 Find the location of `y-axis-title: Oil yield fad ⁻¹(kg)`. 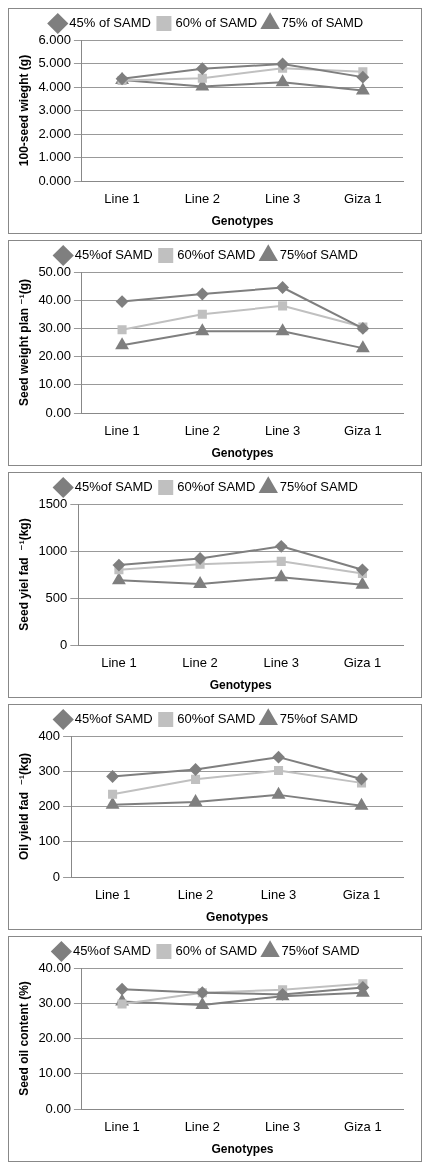

y-axis-title: Oil yield fad ⁻¹(kg) is located at coordinates (23, 806).